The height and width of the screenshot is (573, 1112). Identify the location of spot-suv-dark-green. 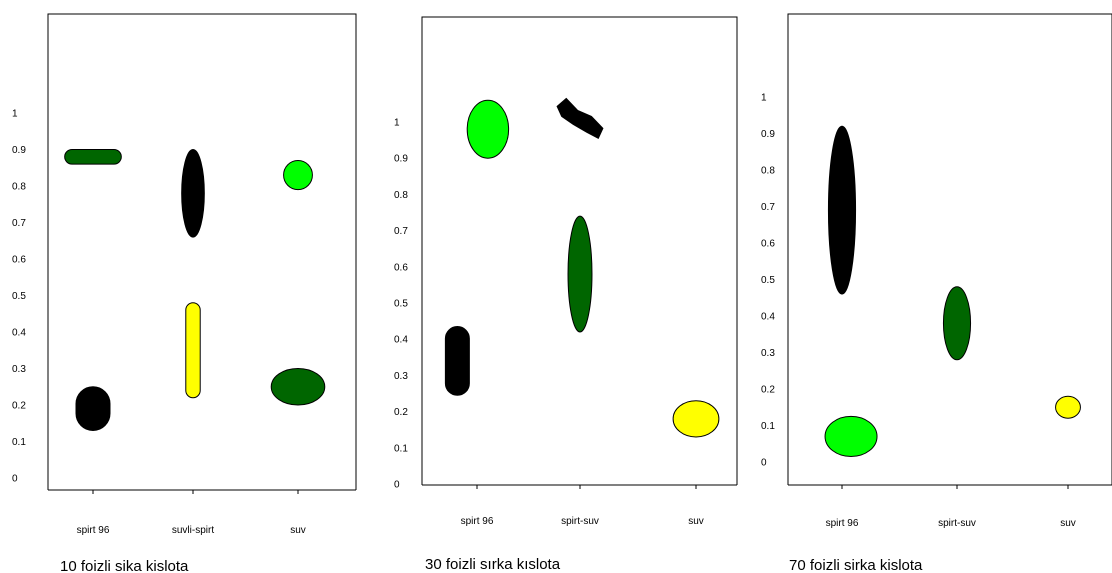
(298, 387).